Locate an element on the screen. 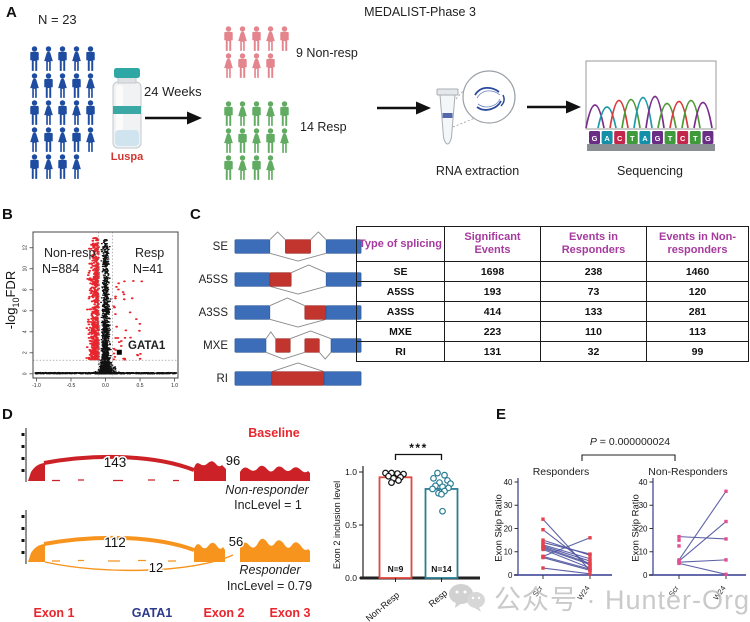  splice-type-label: MXE is located at coordinates (215, 345).